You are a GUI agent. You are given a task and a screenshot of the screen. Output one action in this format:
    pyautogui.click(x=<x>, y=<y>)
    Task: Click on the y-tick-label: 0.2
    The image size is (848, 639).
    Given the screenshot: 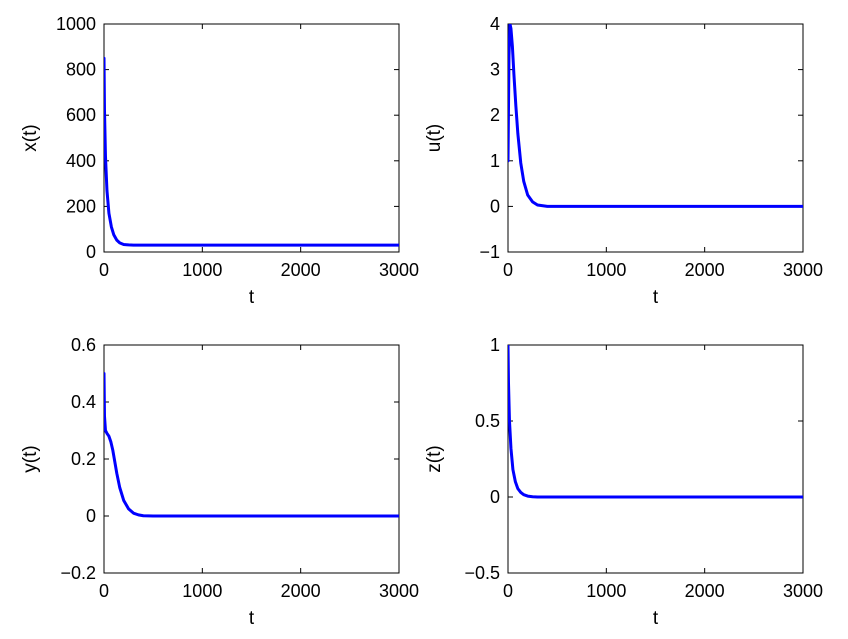 What is the action you would take?
    pyautogui.click(x=83, y=459)
    